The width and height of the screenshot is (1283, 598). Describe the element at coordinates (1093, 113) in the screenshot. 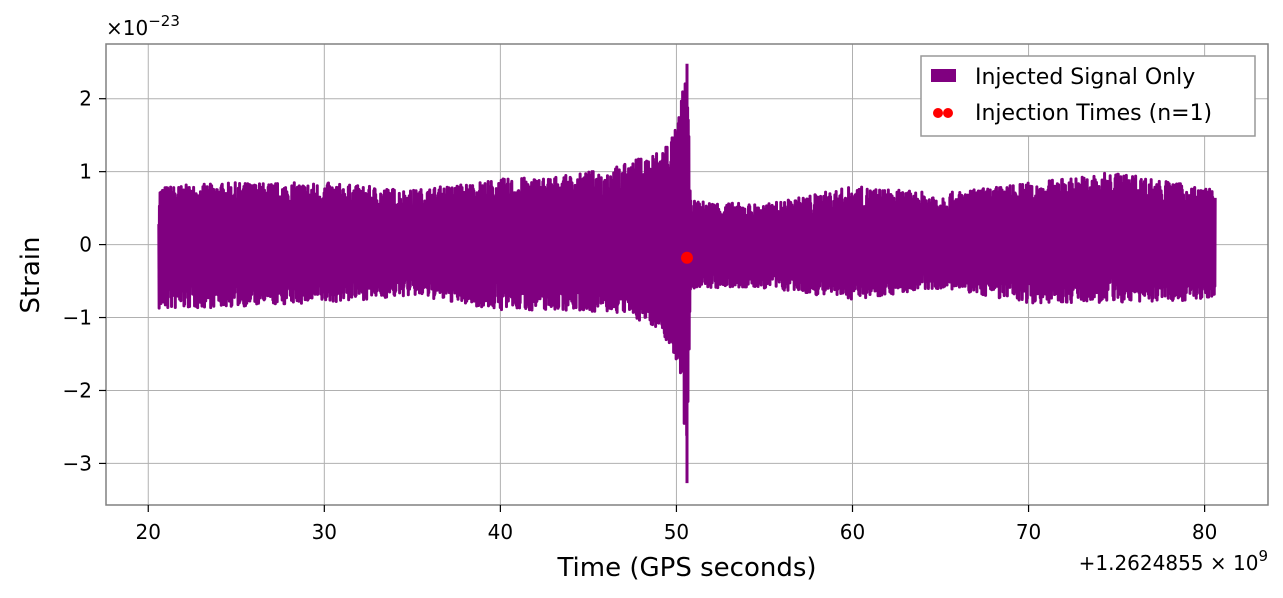

I see `legend-label-injection-times: Injection Times (n=1)` at that location.